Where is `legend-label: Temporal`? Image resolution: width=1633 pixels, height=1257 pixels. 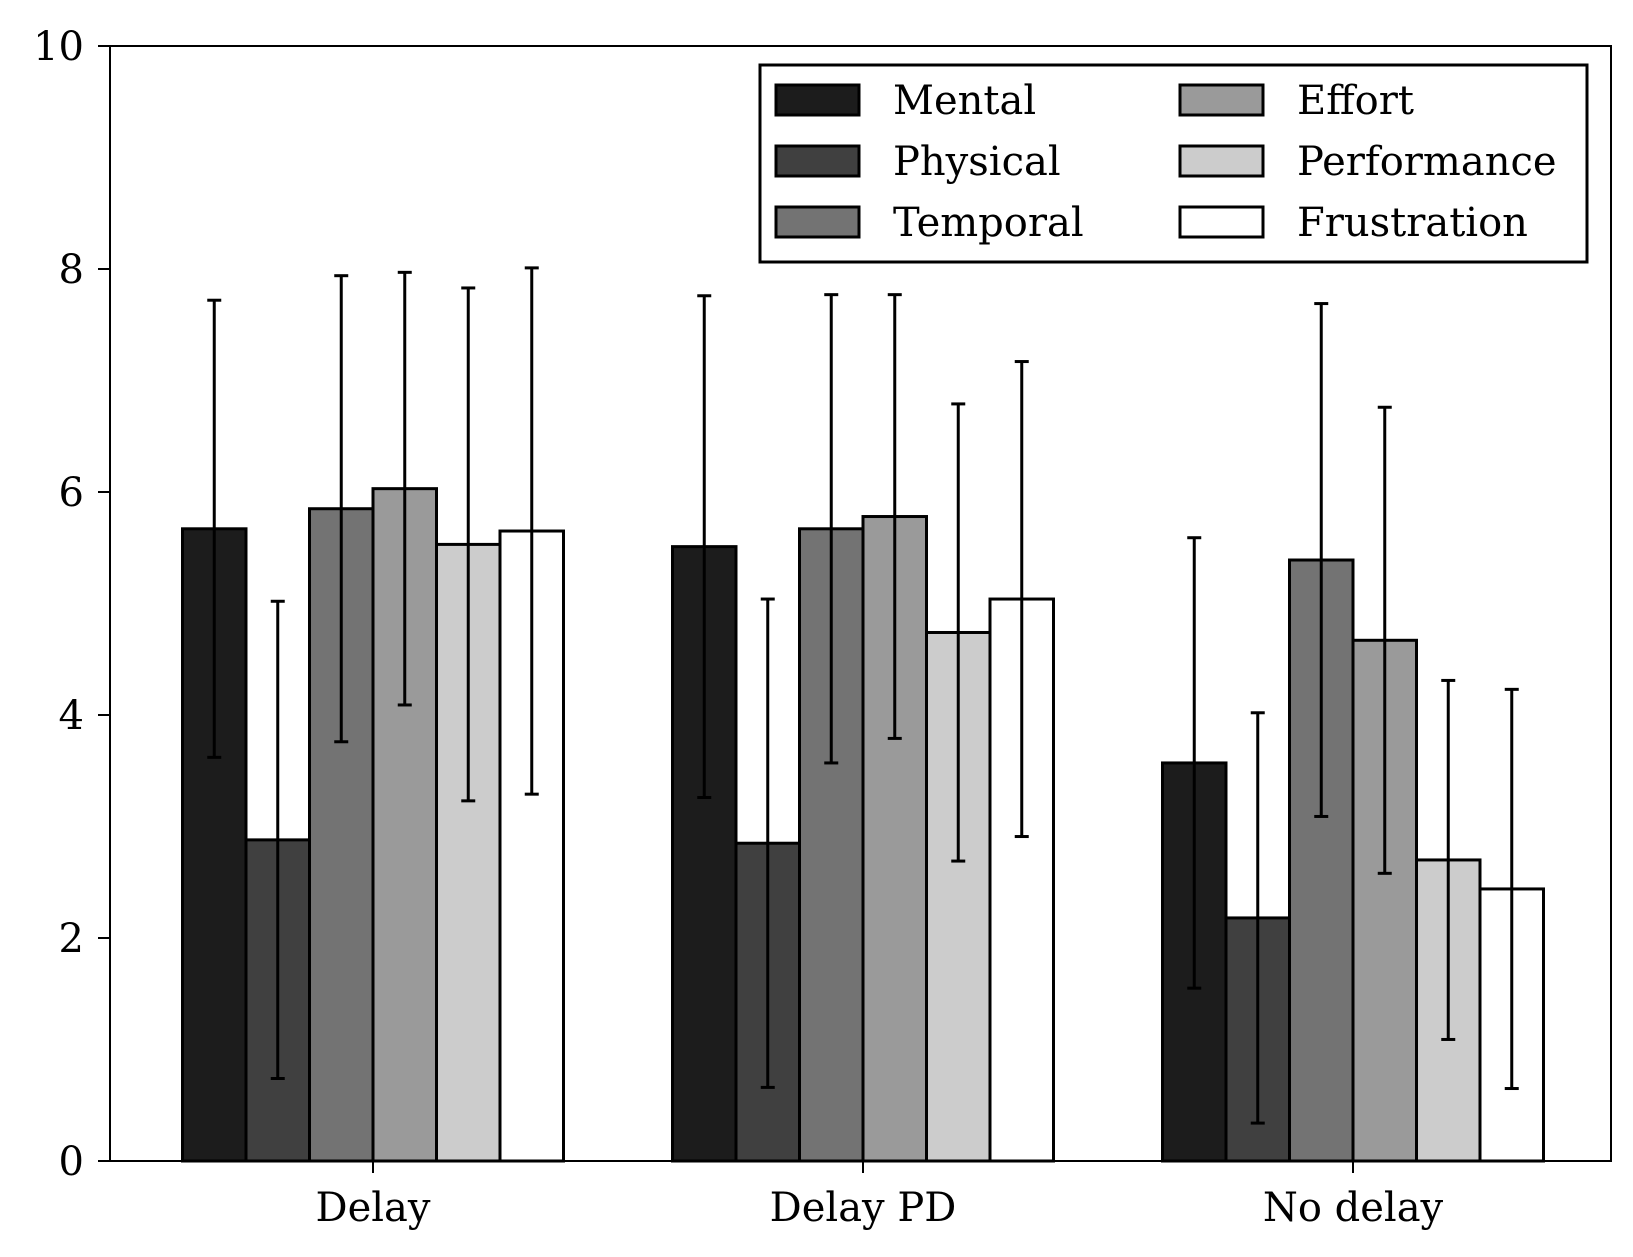 legend-label: Temporal is located at coordinates (988, 223).